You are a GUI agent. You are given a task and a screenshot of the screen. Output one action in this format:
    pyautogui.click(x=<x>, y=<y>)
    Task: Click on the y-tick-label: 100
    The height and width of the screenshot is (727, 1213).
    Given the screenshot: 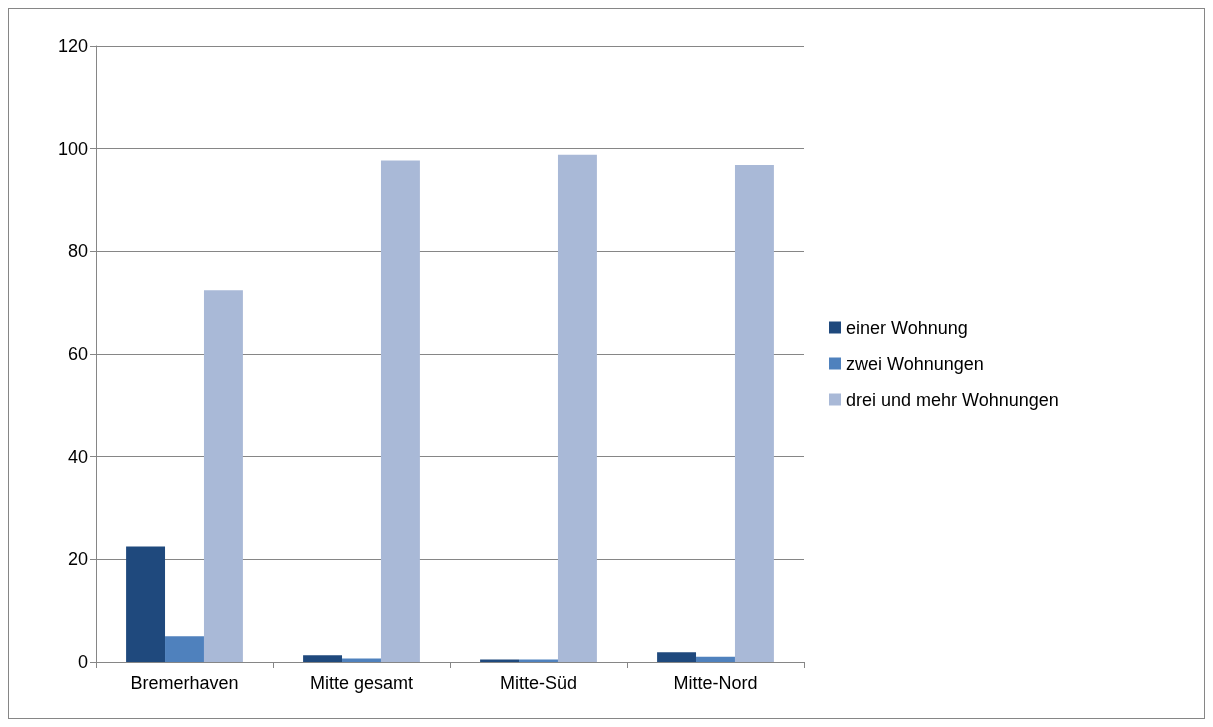 What is the action you would take?
    pyautogui.click(x=72, y=148)
    